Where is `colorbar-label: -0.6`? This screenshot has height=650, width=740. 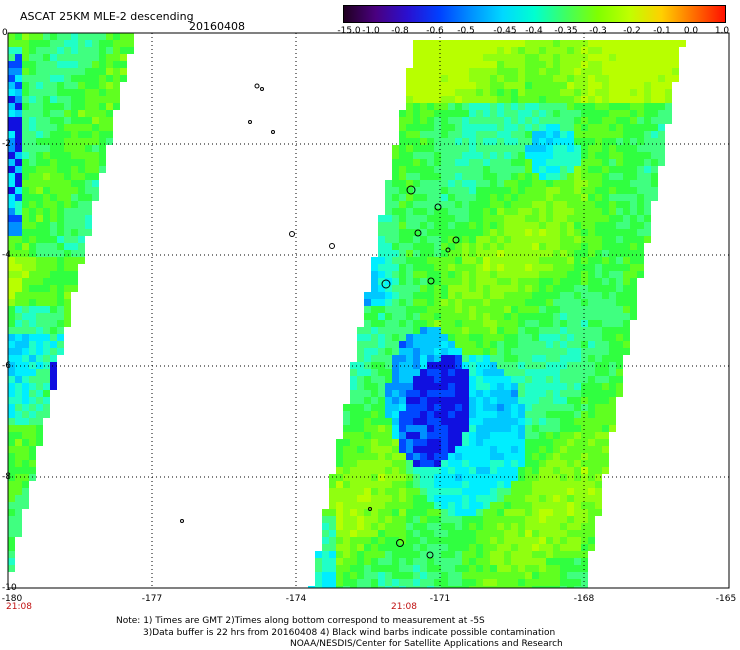 colorbar-label: -0.6 is located at coordinates (435, 31).